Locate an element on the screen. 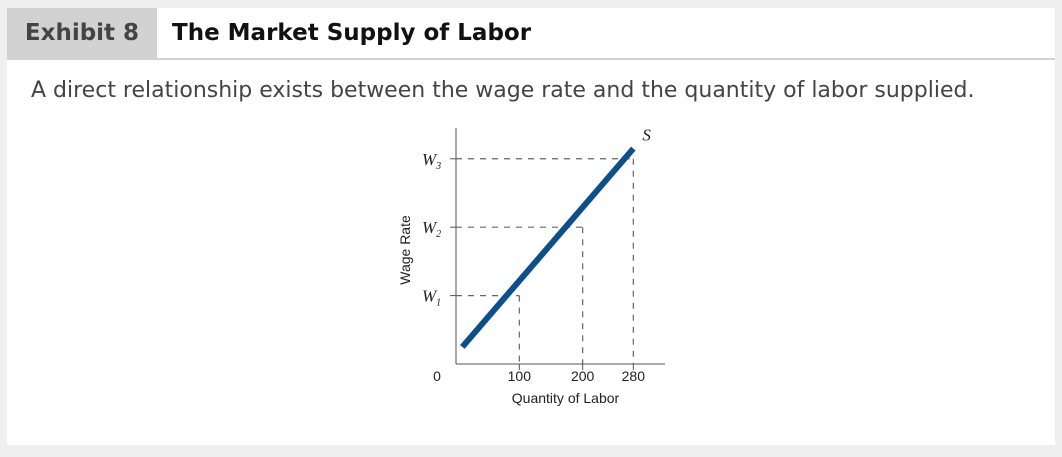  x-tick-label-1: 100 is located at coordinates (520, 376).